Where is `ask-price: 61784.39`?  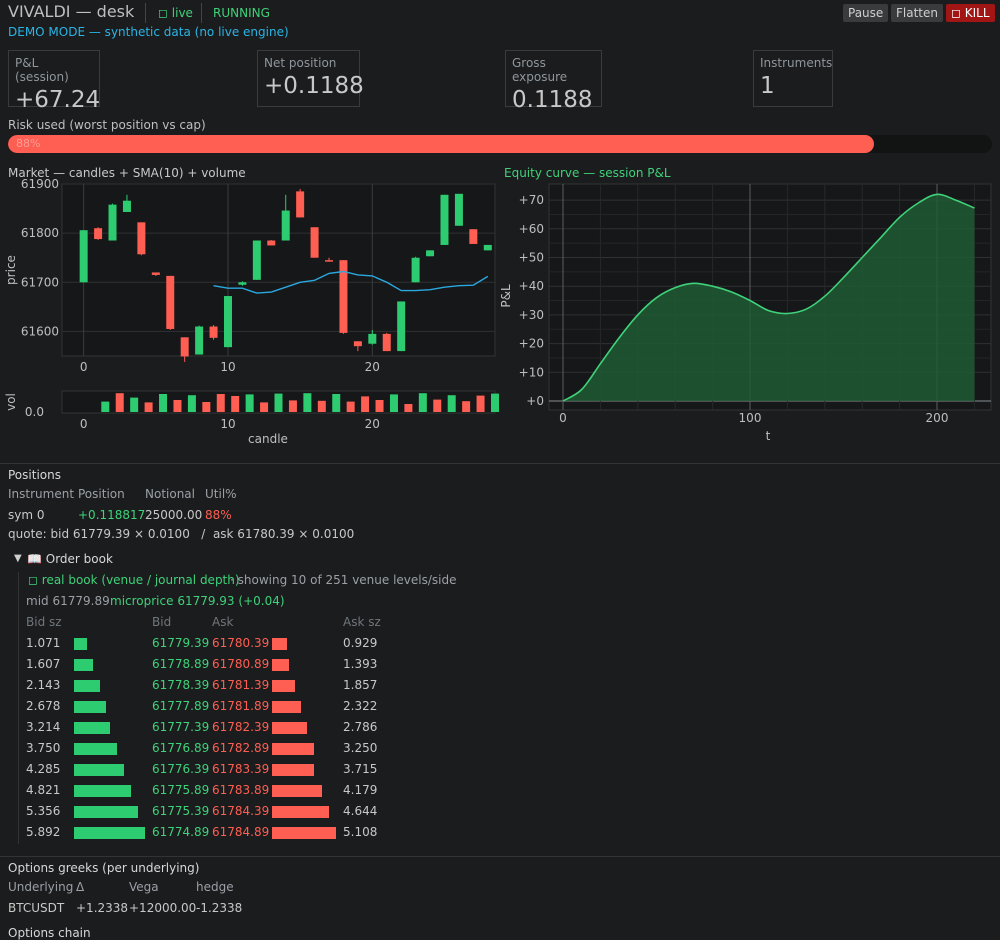 ask-price: 61784.39 is located at coordinates (241, 811).